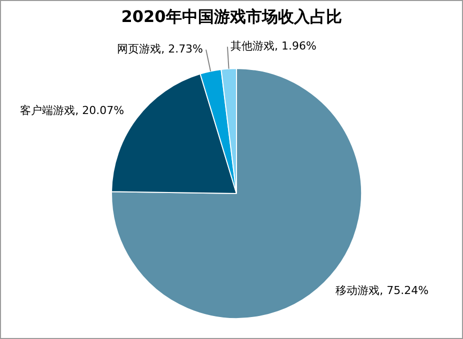 The height and width of the screenshot is (339, 463). I want to click on slice-label: 客户端游戏, 20.07%, so click(72, 110).